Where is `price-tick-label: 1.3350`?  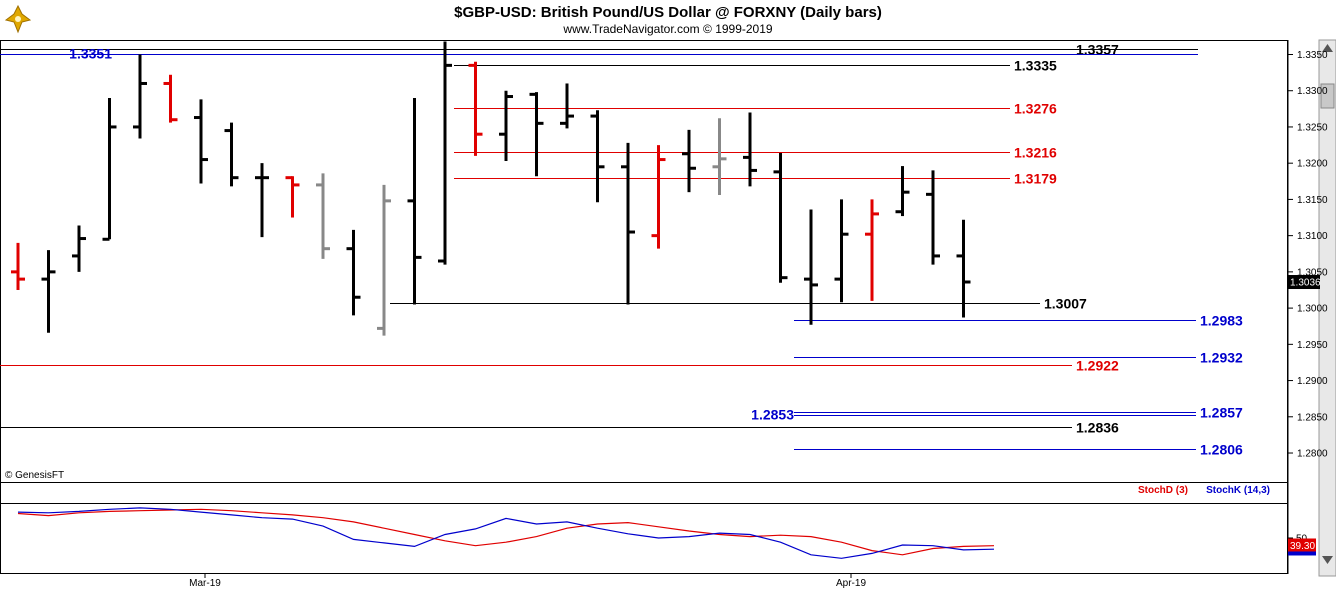 price-tick-label: 1.3350 is located at coordinates (1312, 55).